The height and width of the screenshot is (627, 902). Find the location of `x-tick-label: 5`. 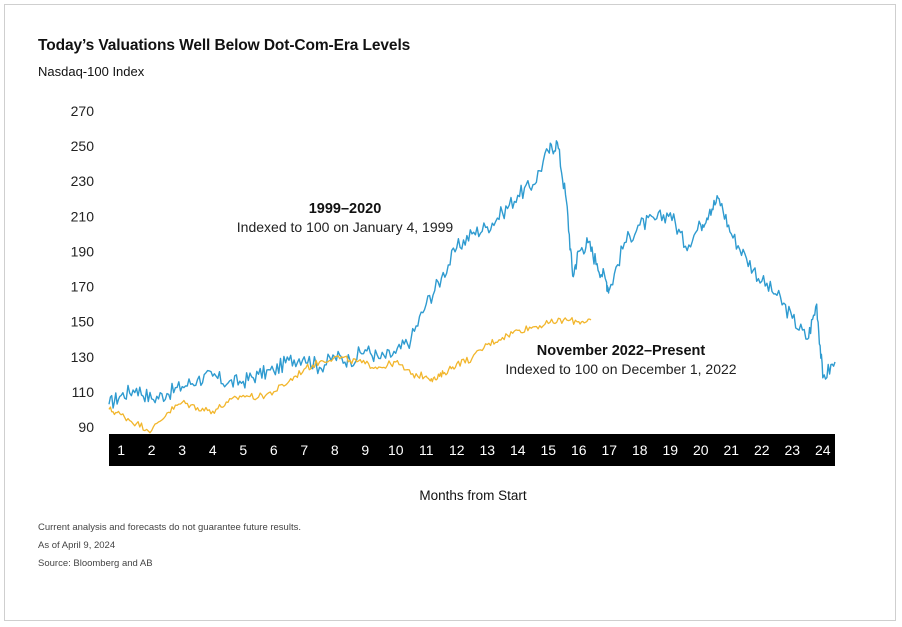

x-tick-label: 5 is located at coordinates (243, 450).